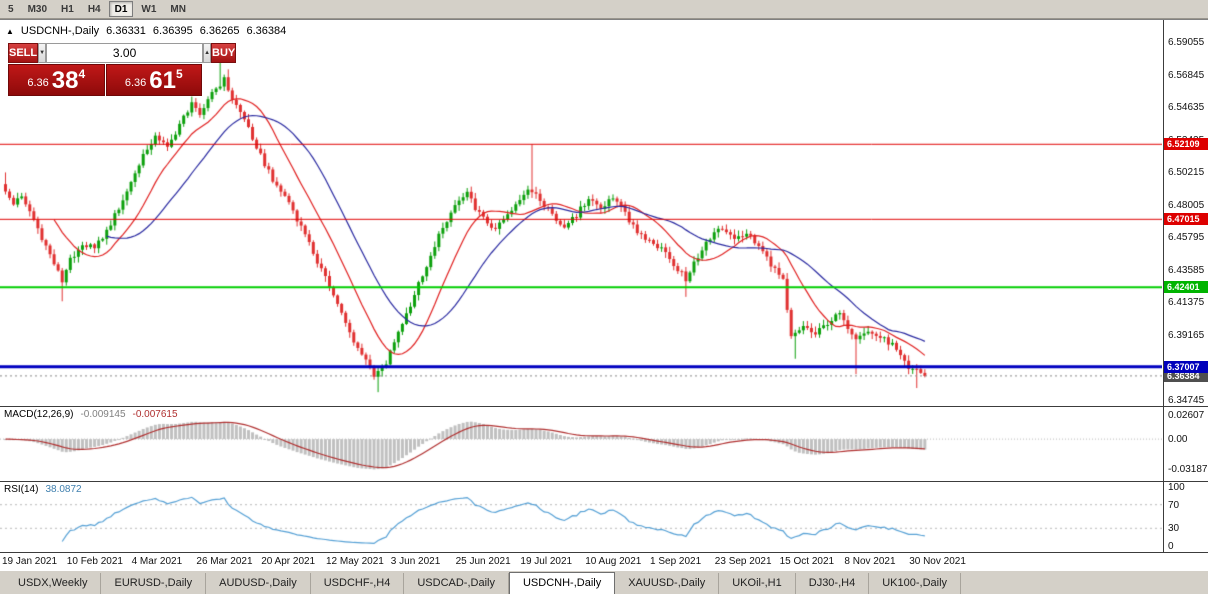  I want to click on rsi-name: RSI(14), so click(21, 489).